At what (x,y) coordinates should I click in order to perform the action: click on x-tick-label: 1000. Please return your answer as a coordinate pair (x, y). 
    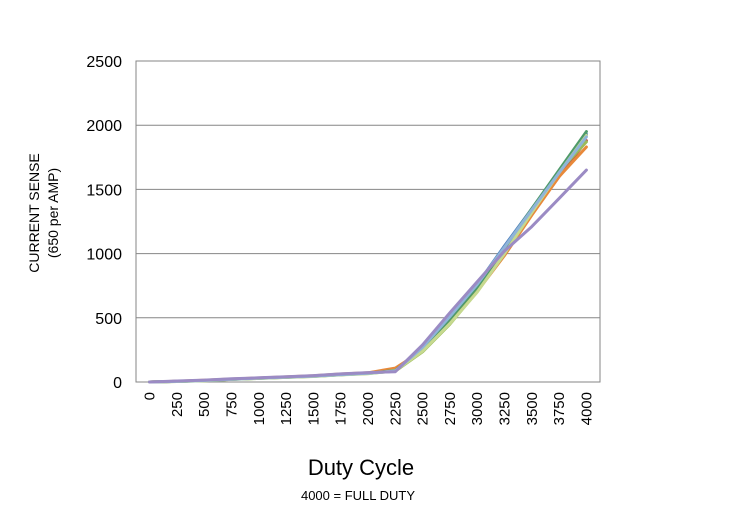
    Looking at the image, I should click on (259, 408).